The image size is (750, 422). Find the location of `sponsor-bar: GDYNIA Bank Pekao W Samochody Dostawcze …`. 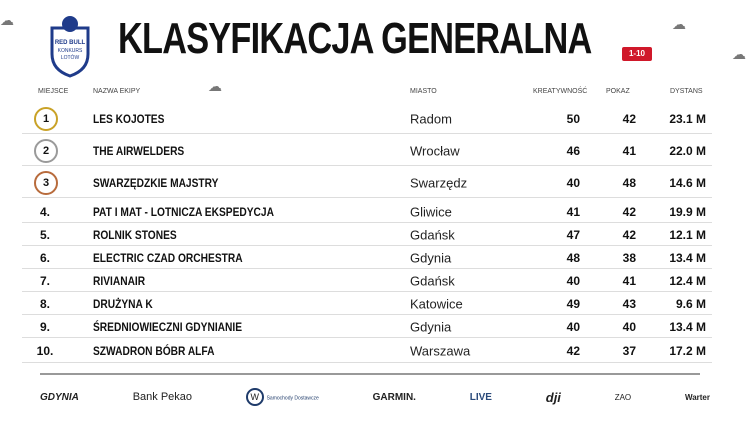

sponsor-bar: GDYNIA Bank Pekao W Samochody Dostawcze … is located at coordinates (375, 397).